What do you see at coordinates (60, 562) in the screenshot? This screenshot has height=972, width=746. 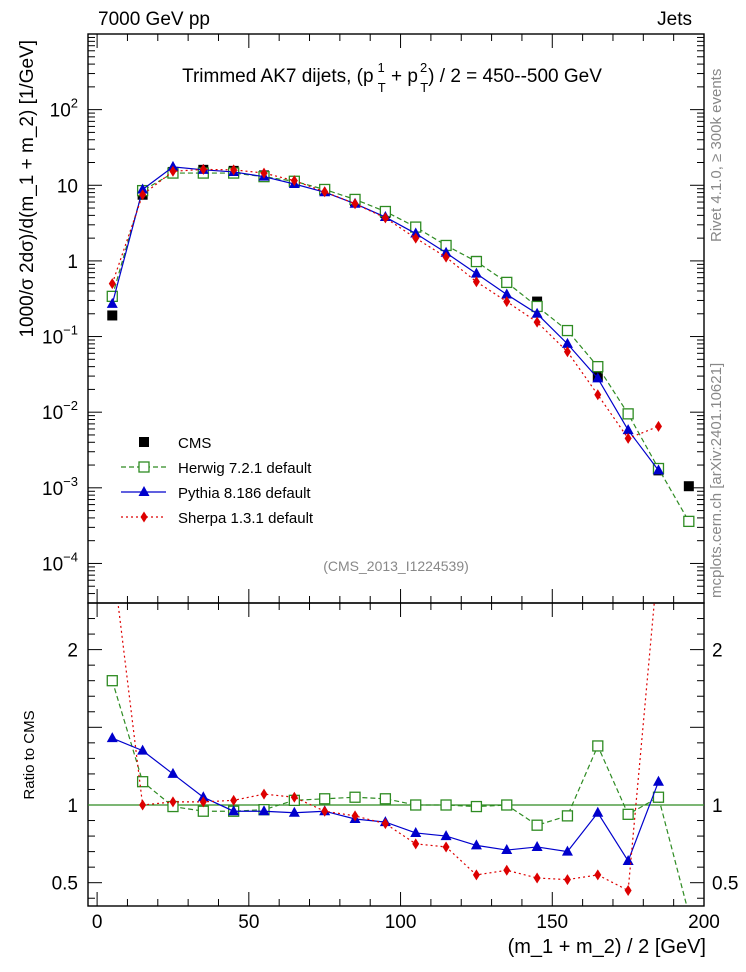 I see `main-y-tick-label: 10⁻⁴` at bounding box center [60, 562].